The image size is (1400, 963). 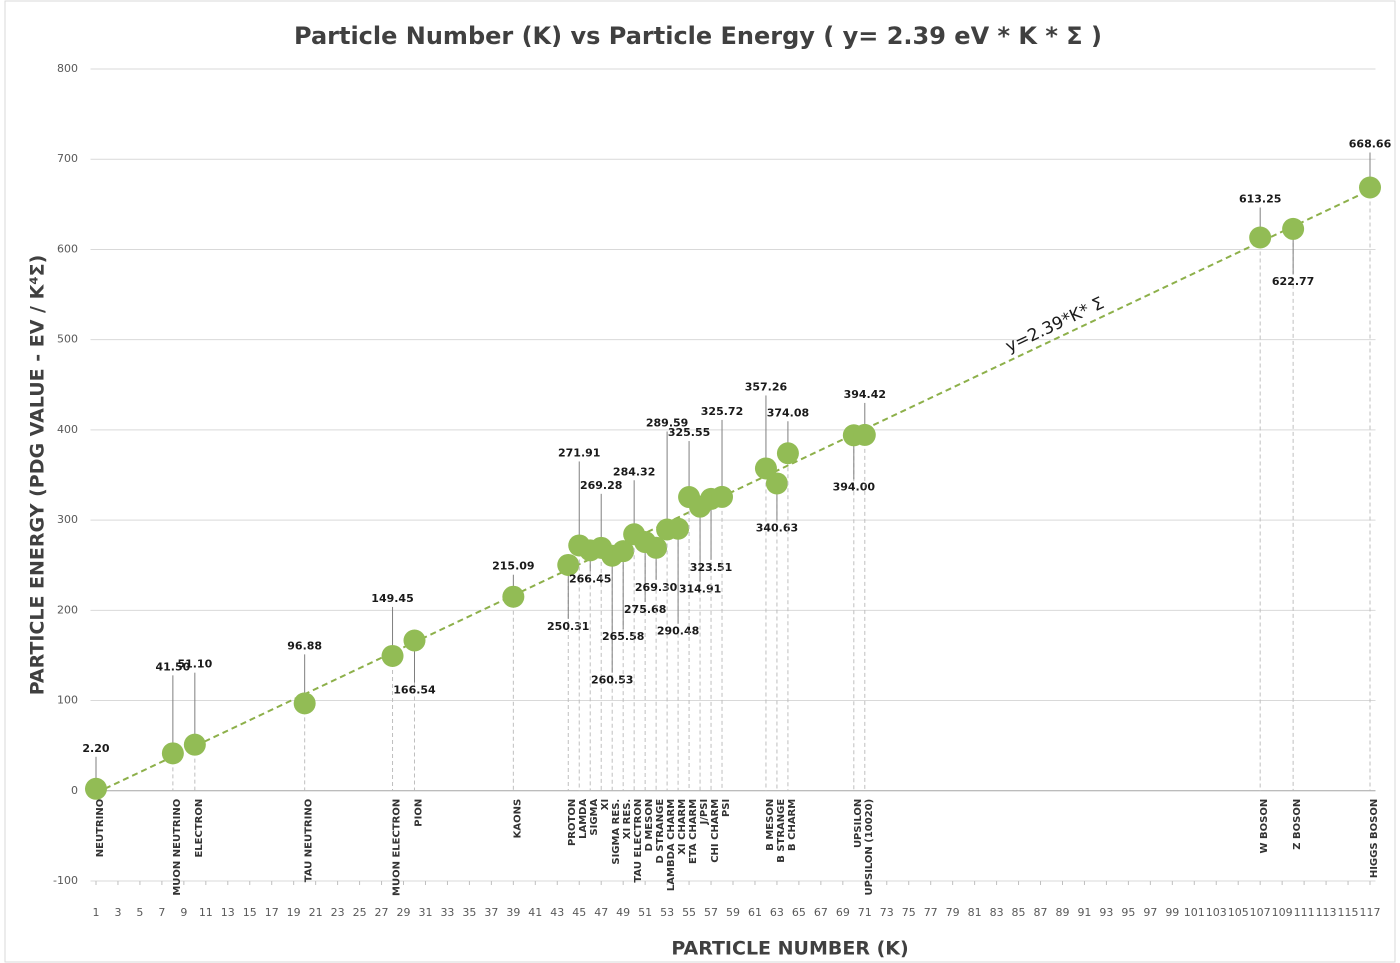 I want to click on value-label: 394.00, so click(x=854, y=486).